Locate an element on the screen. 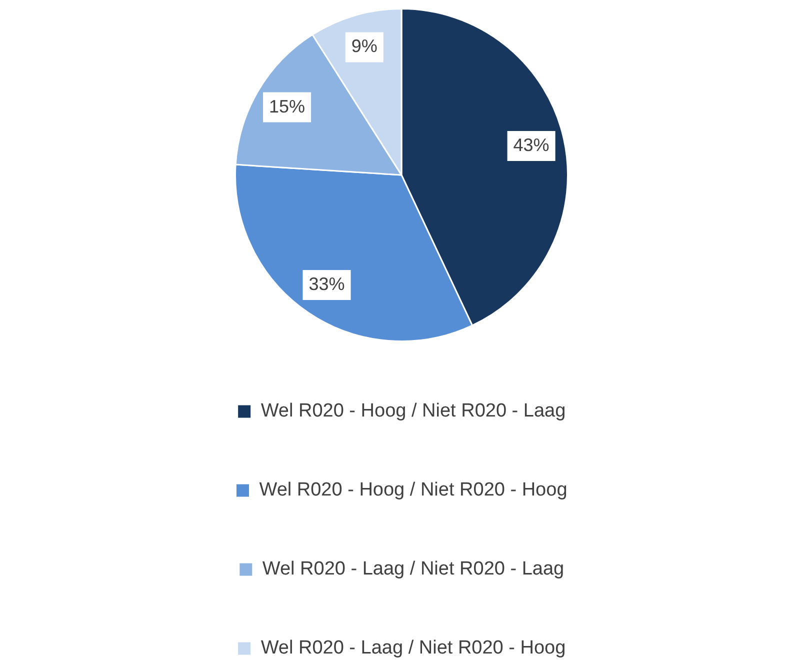 The width and height of the screenshot is (803, 672). data-label: 33% is located at coordinates (326, 284).